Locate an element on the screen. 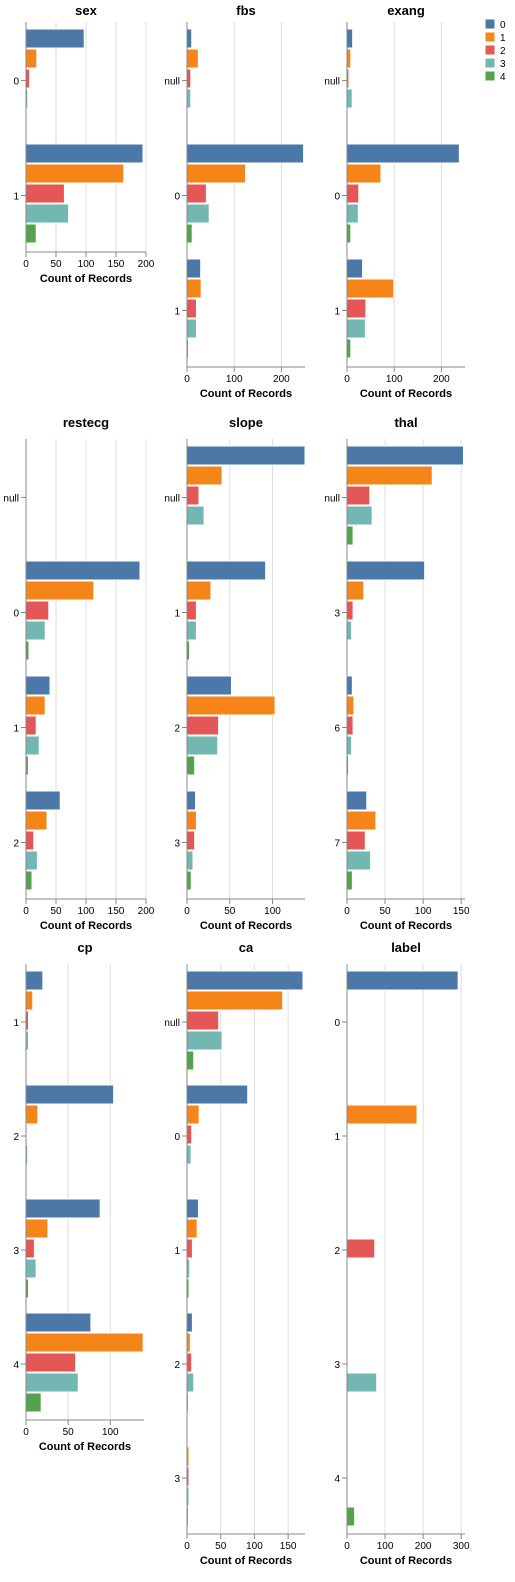 The height and width of the screenshot is (1582, 515). x-tick-label: 100 is located at coordinates (272, 911).